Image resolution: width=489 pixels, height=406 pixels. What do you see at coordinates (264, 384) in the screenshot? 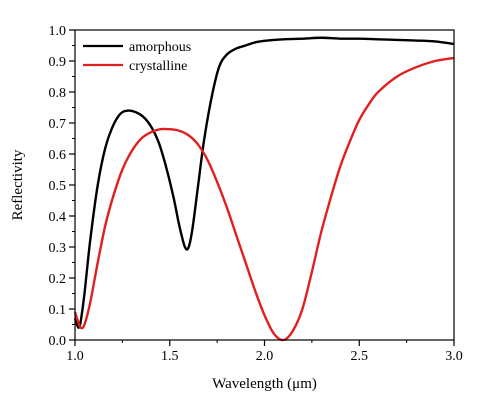
I see `x-axis-label: Wavelength (μm)` at bounding box center [264, 384].